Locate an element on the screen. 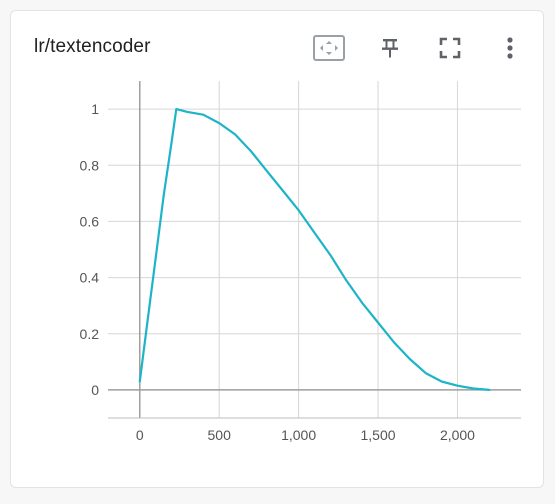  y-tick-label: 0.4 is located at coordinates (90, 278).